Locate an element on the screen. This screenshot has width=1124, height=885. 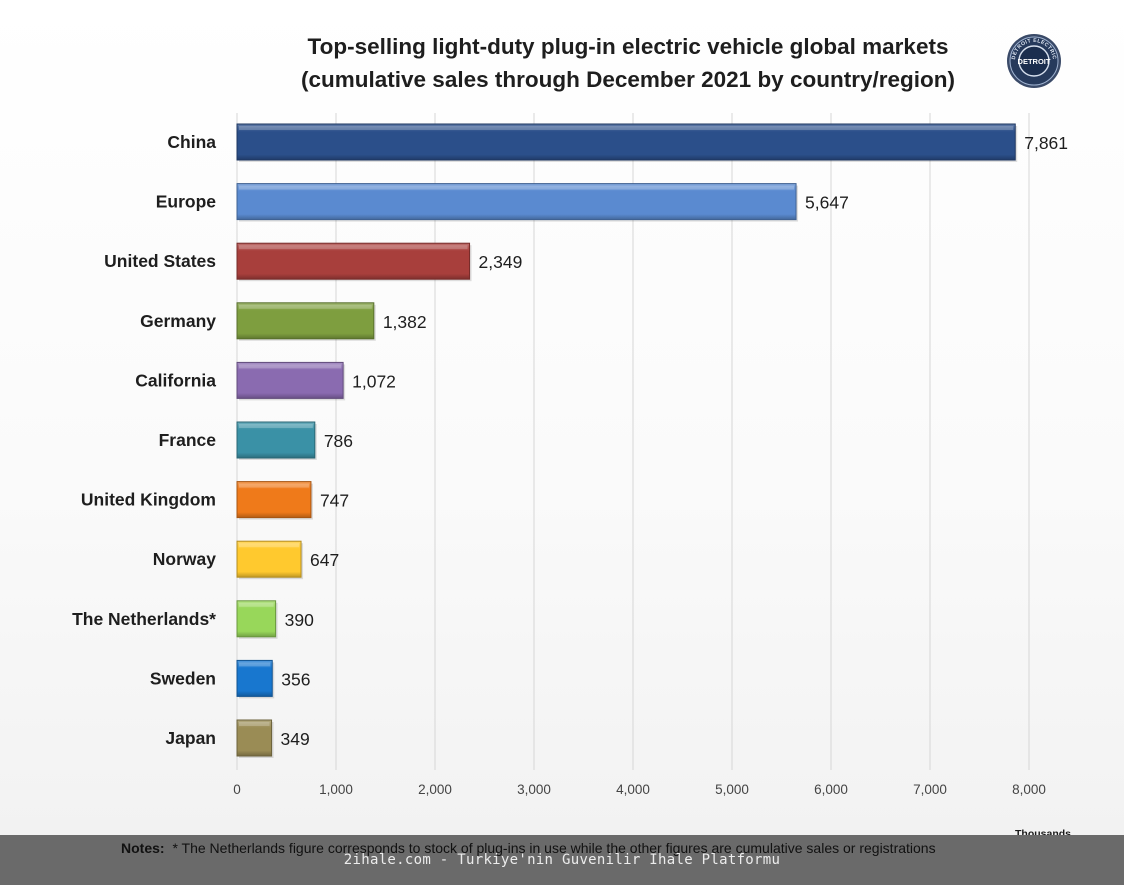
x-tick-label: 2,000 is located at coordinates (435, 789).